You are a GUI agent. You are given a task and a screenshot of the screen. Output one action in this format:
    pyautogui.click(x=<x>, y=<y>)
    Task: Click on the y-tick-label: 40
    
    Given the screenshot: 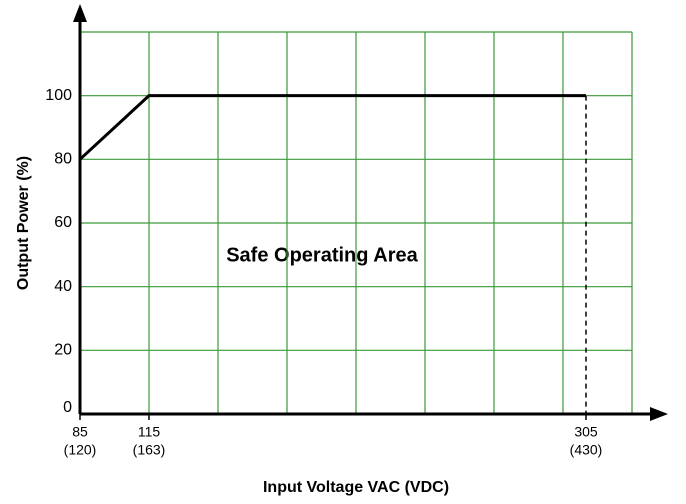 What is the action you would take?
    pyautogui.click(x=63, y=286)
    